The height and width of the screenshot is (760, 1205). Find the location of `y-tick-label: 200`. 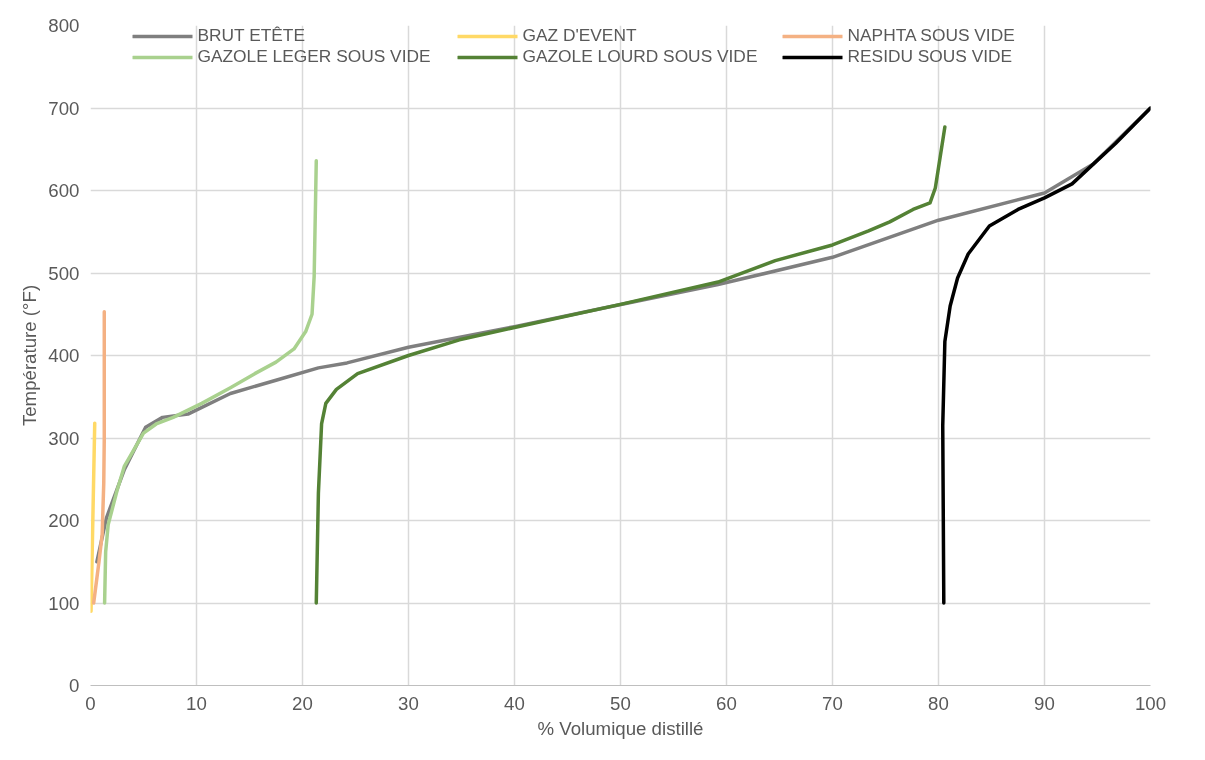

y-tick-label: 200 is located at coordinates (64, 520).